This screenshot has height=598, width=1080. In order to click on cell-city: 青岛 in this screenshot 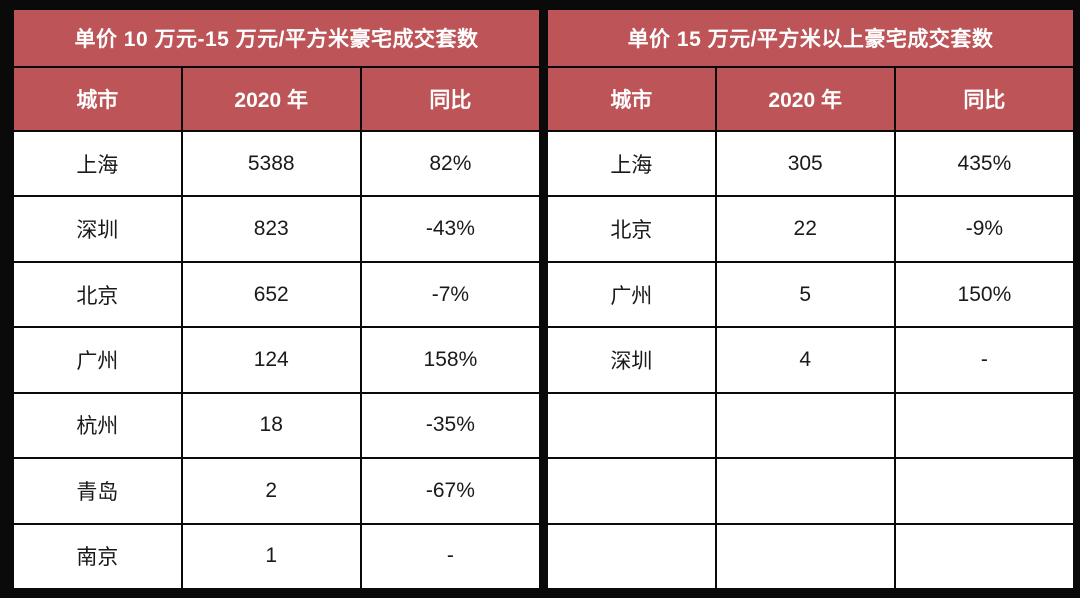, I will do `click(97, 491)`.